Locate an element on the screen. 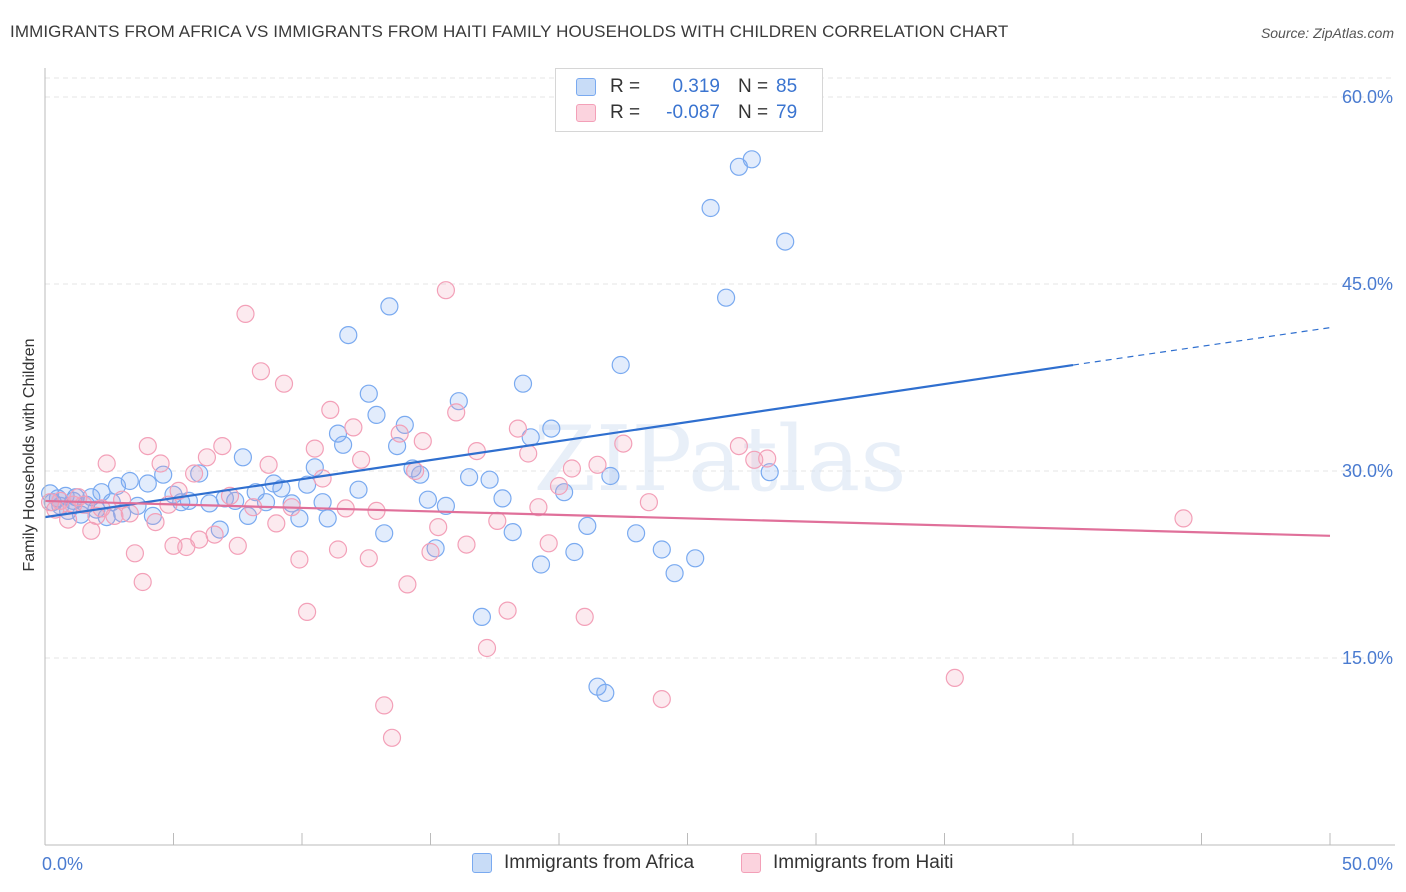  legend-row-africa: R = 0.319 N = 85 is located at coordinates (686, 87).